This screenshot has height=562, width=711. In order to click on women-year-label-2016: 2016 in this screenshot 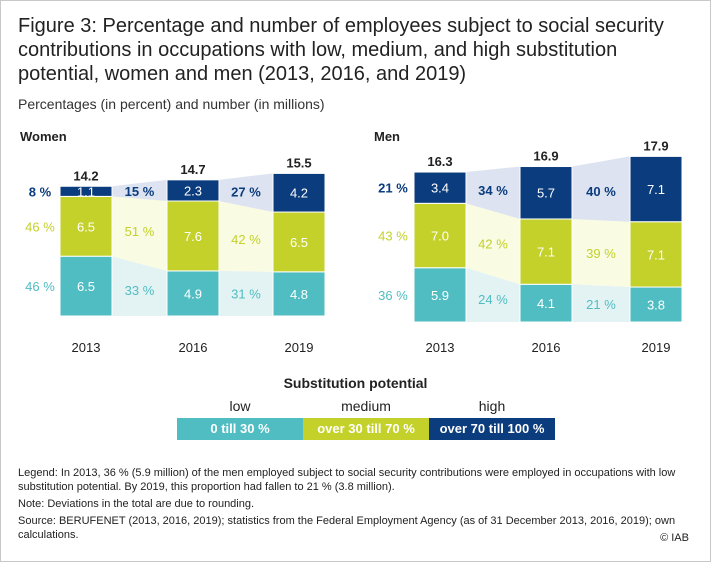, I will do `click(193, 347)`.